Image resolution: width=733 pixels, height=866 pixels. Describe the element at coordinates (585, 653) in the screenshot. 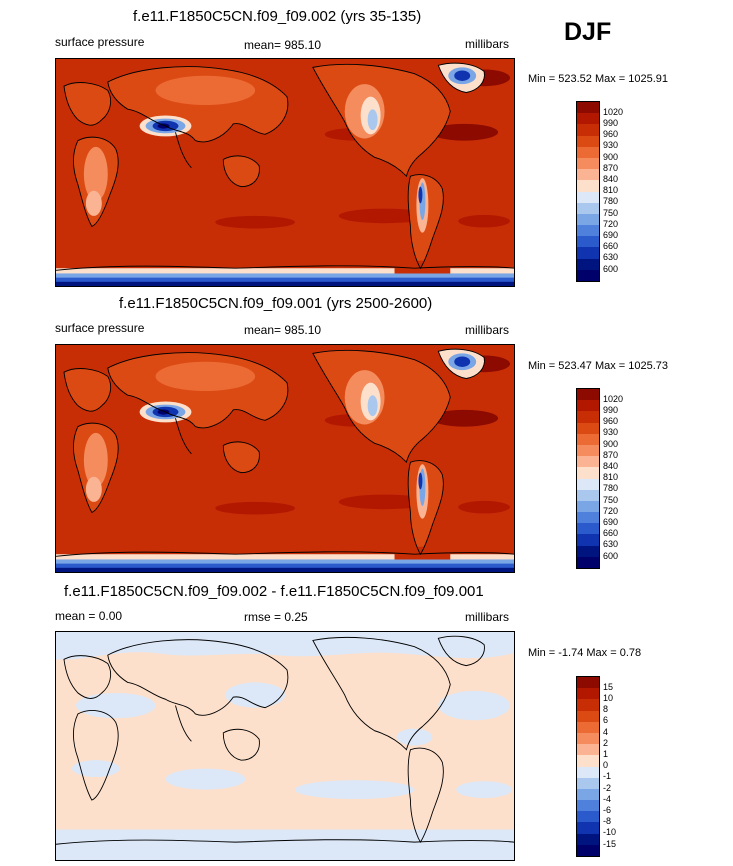

I see `panel-3-minmax: Min = -1.74 Max = 0.78` at that location.